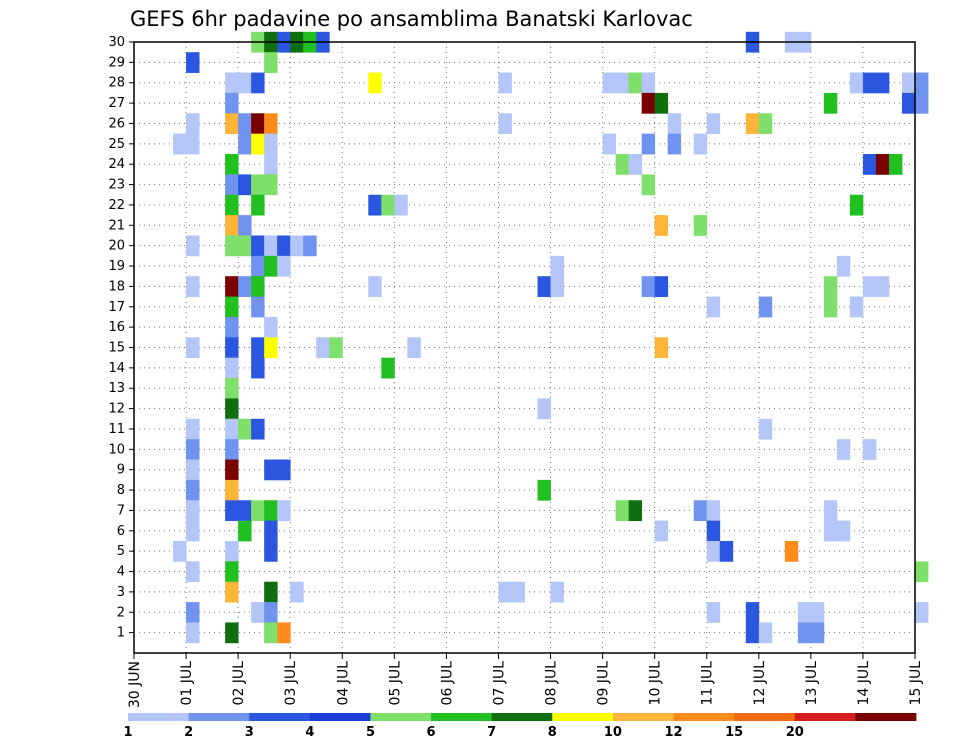  I want to click on y-tick-label: 27, so click(116, 103).